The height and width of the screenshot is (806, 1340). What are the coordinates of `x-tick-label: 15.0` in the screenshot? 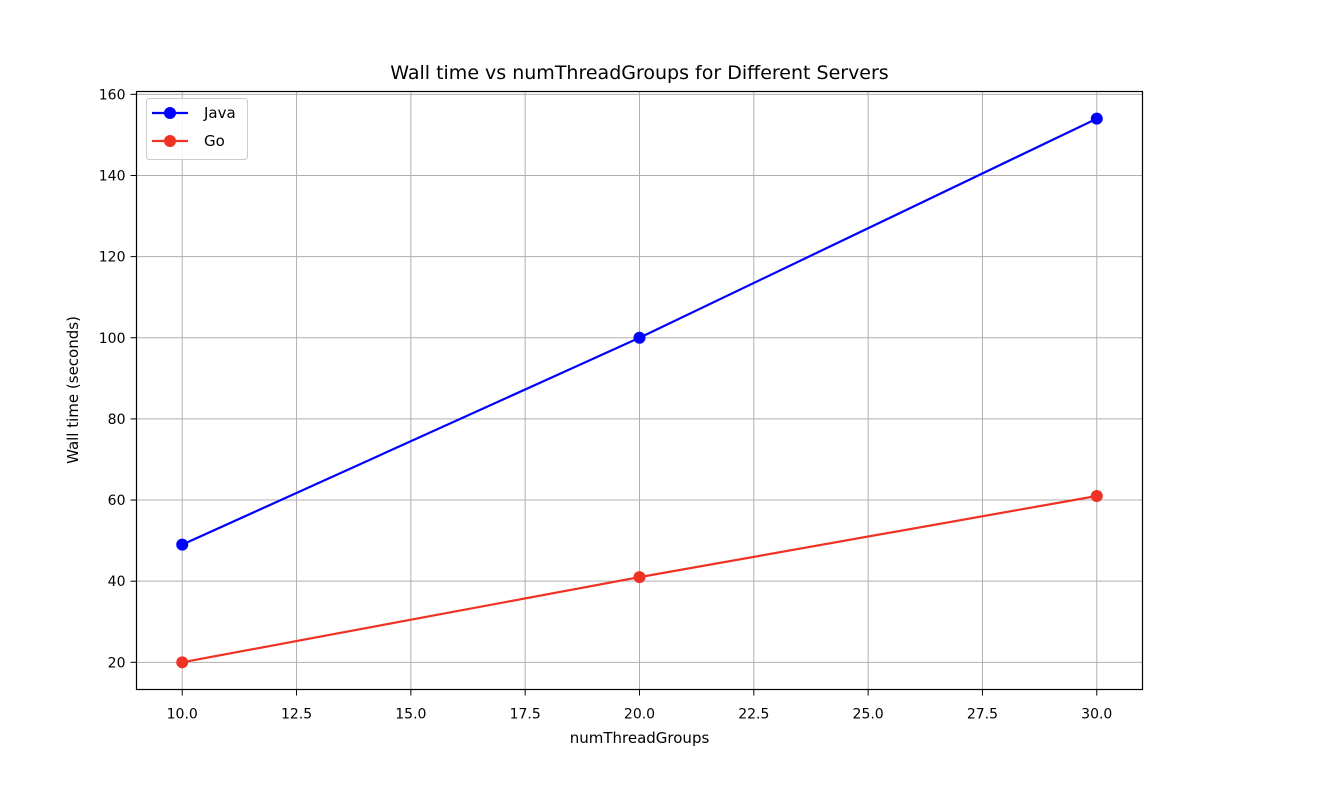 It's located at (410, 715).